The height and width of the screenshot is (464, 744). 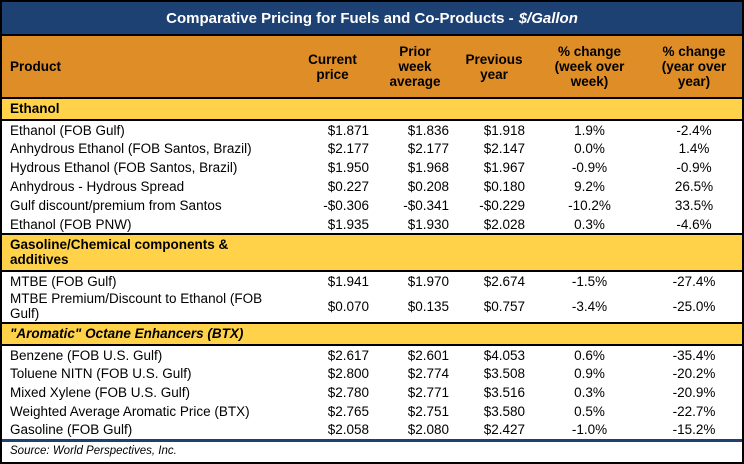 I want to click on yoy-change-cell: 33.5%, so click(x=694, y=205).